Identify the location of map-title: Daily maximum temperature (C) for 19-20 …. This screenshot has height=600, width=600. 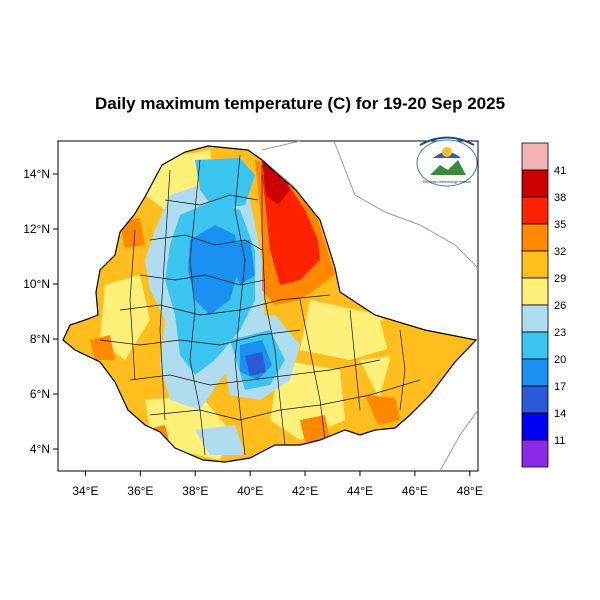
(300, 103).